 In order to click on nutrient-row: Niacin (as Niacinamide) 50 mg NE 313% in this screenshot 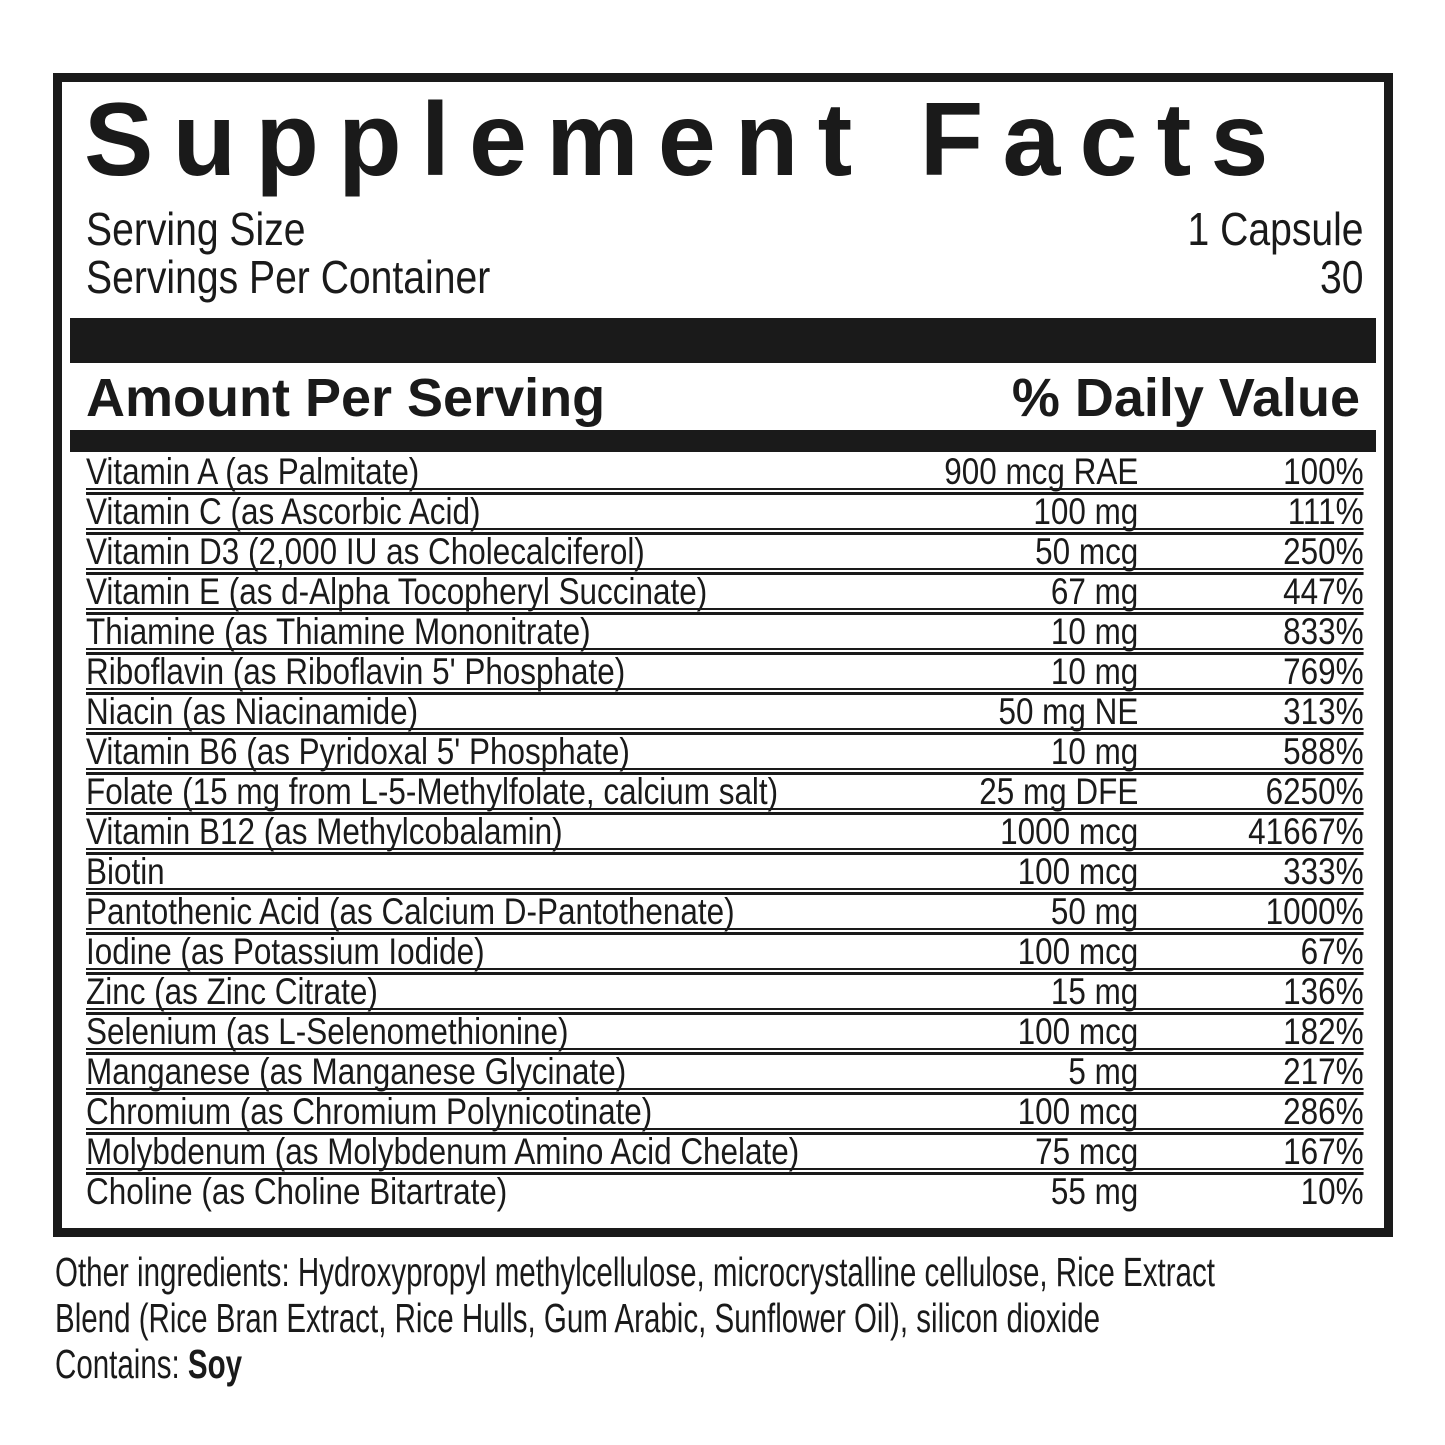, I will do `click(725, 711)`.